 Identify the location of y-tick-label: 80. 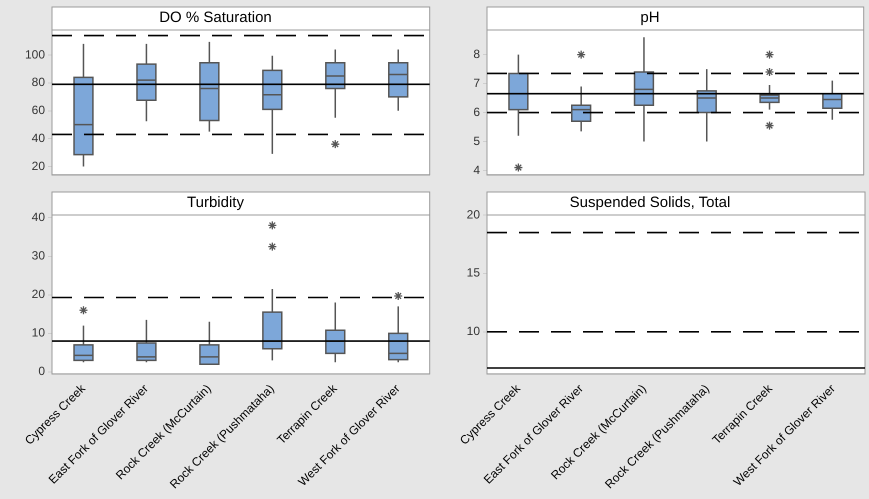
(39, 82).